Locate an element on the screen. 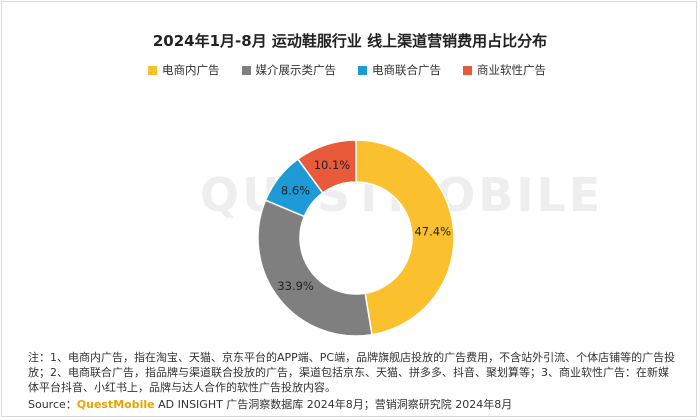 The width and height of the screenshot is (700, 420). legend-swatch-ecommerce is located at coordinates (152, 70).